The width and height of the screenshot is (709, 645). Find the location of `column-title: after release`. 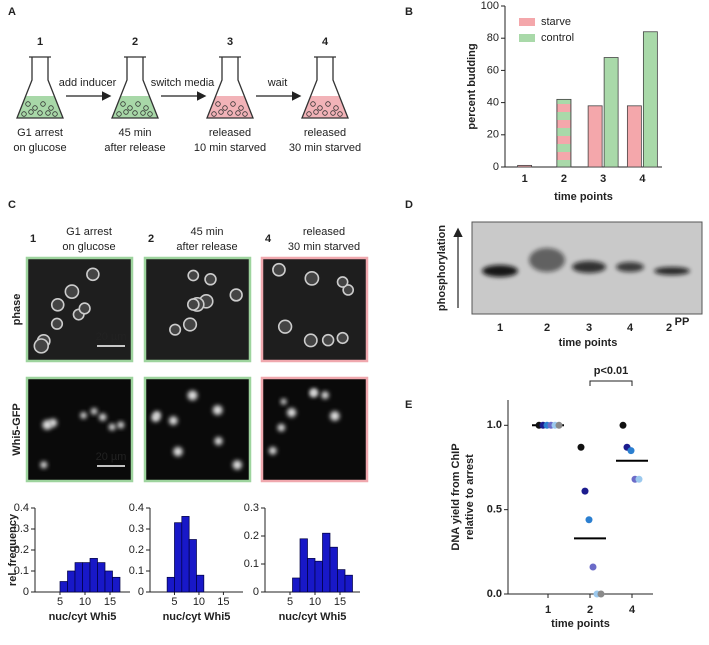

column-title: after release is located at coordinates (206, 247).